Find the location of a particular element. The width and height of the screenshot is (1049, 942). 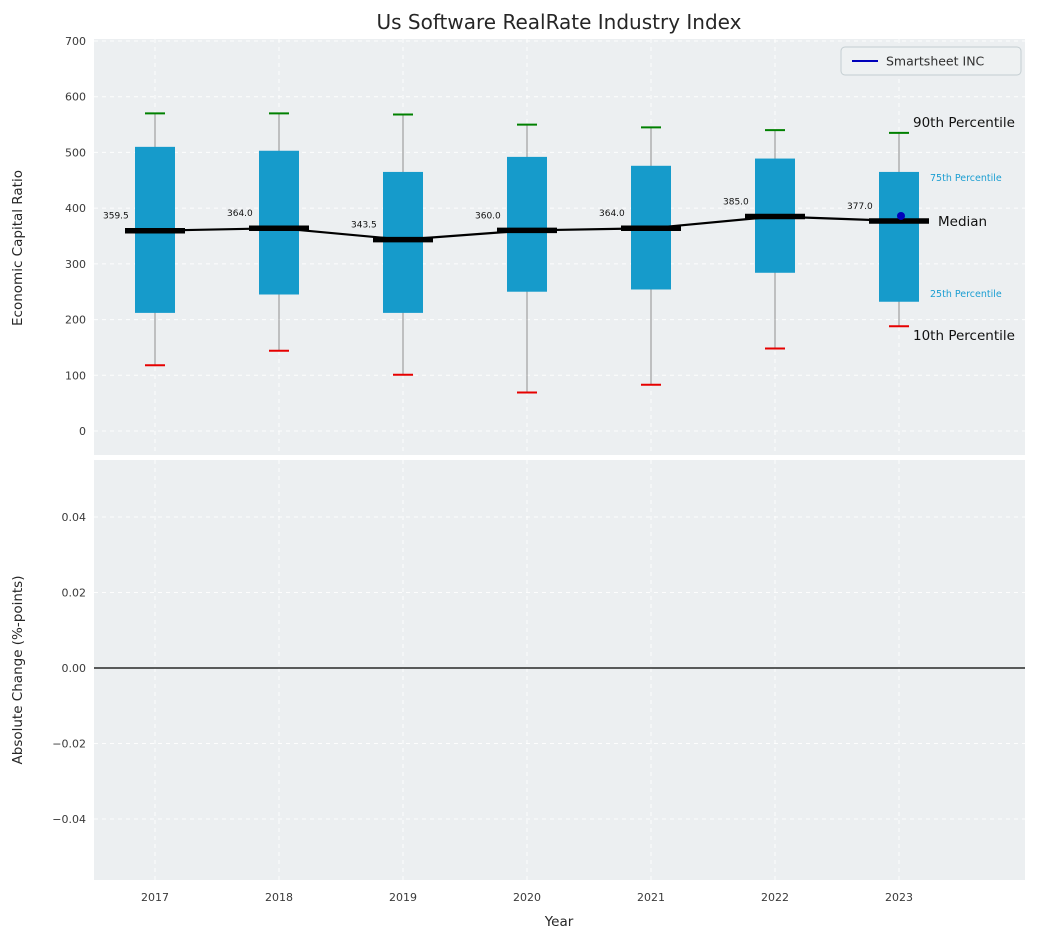

y-tick-label-top: 600 is located at coordinates (75, 97).